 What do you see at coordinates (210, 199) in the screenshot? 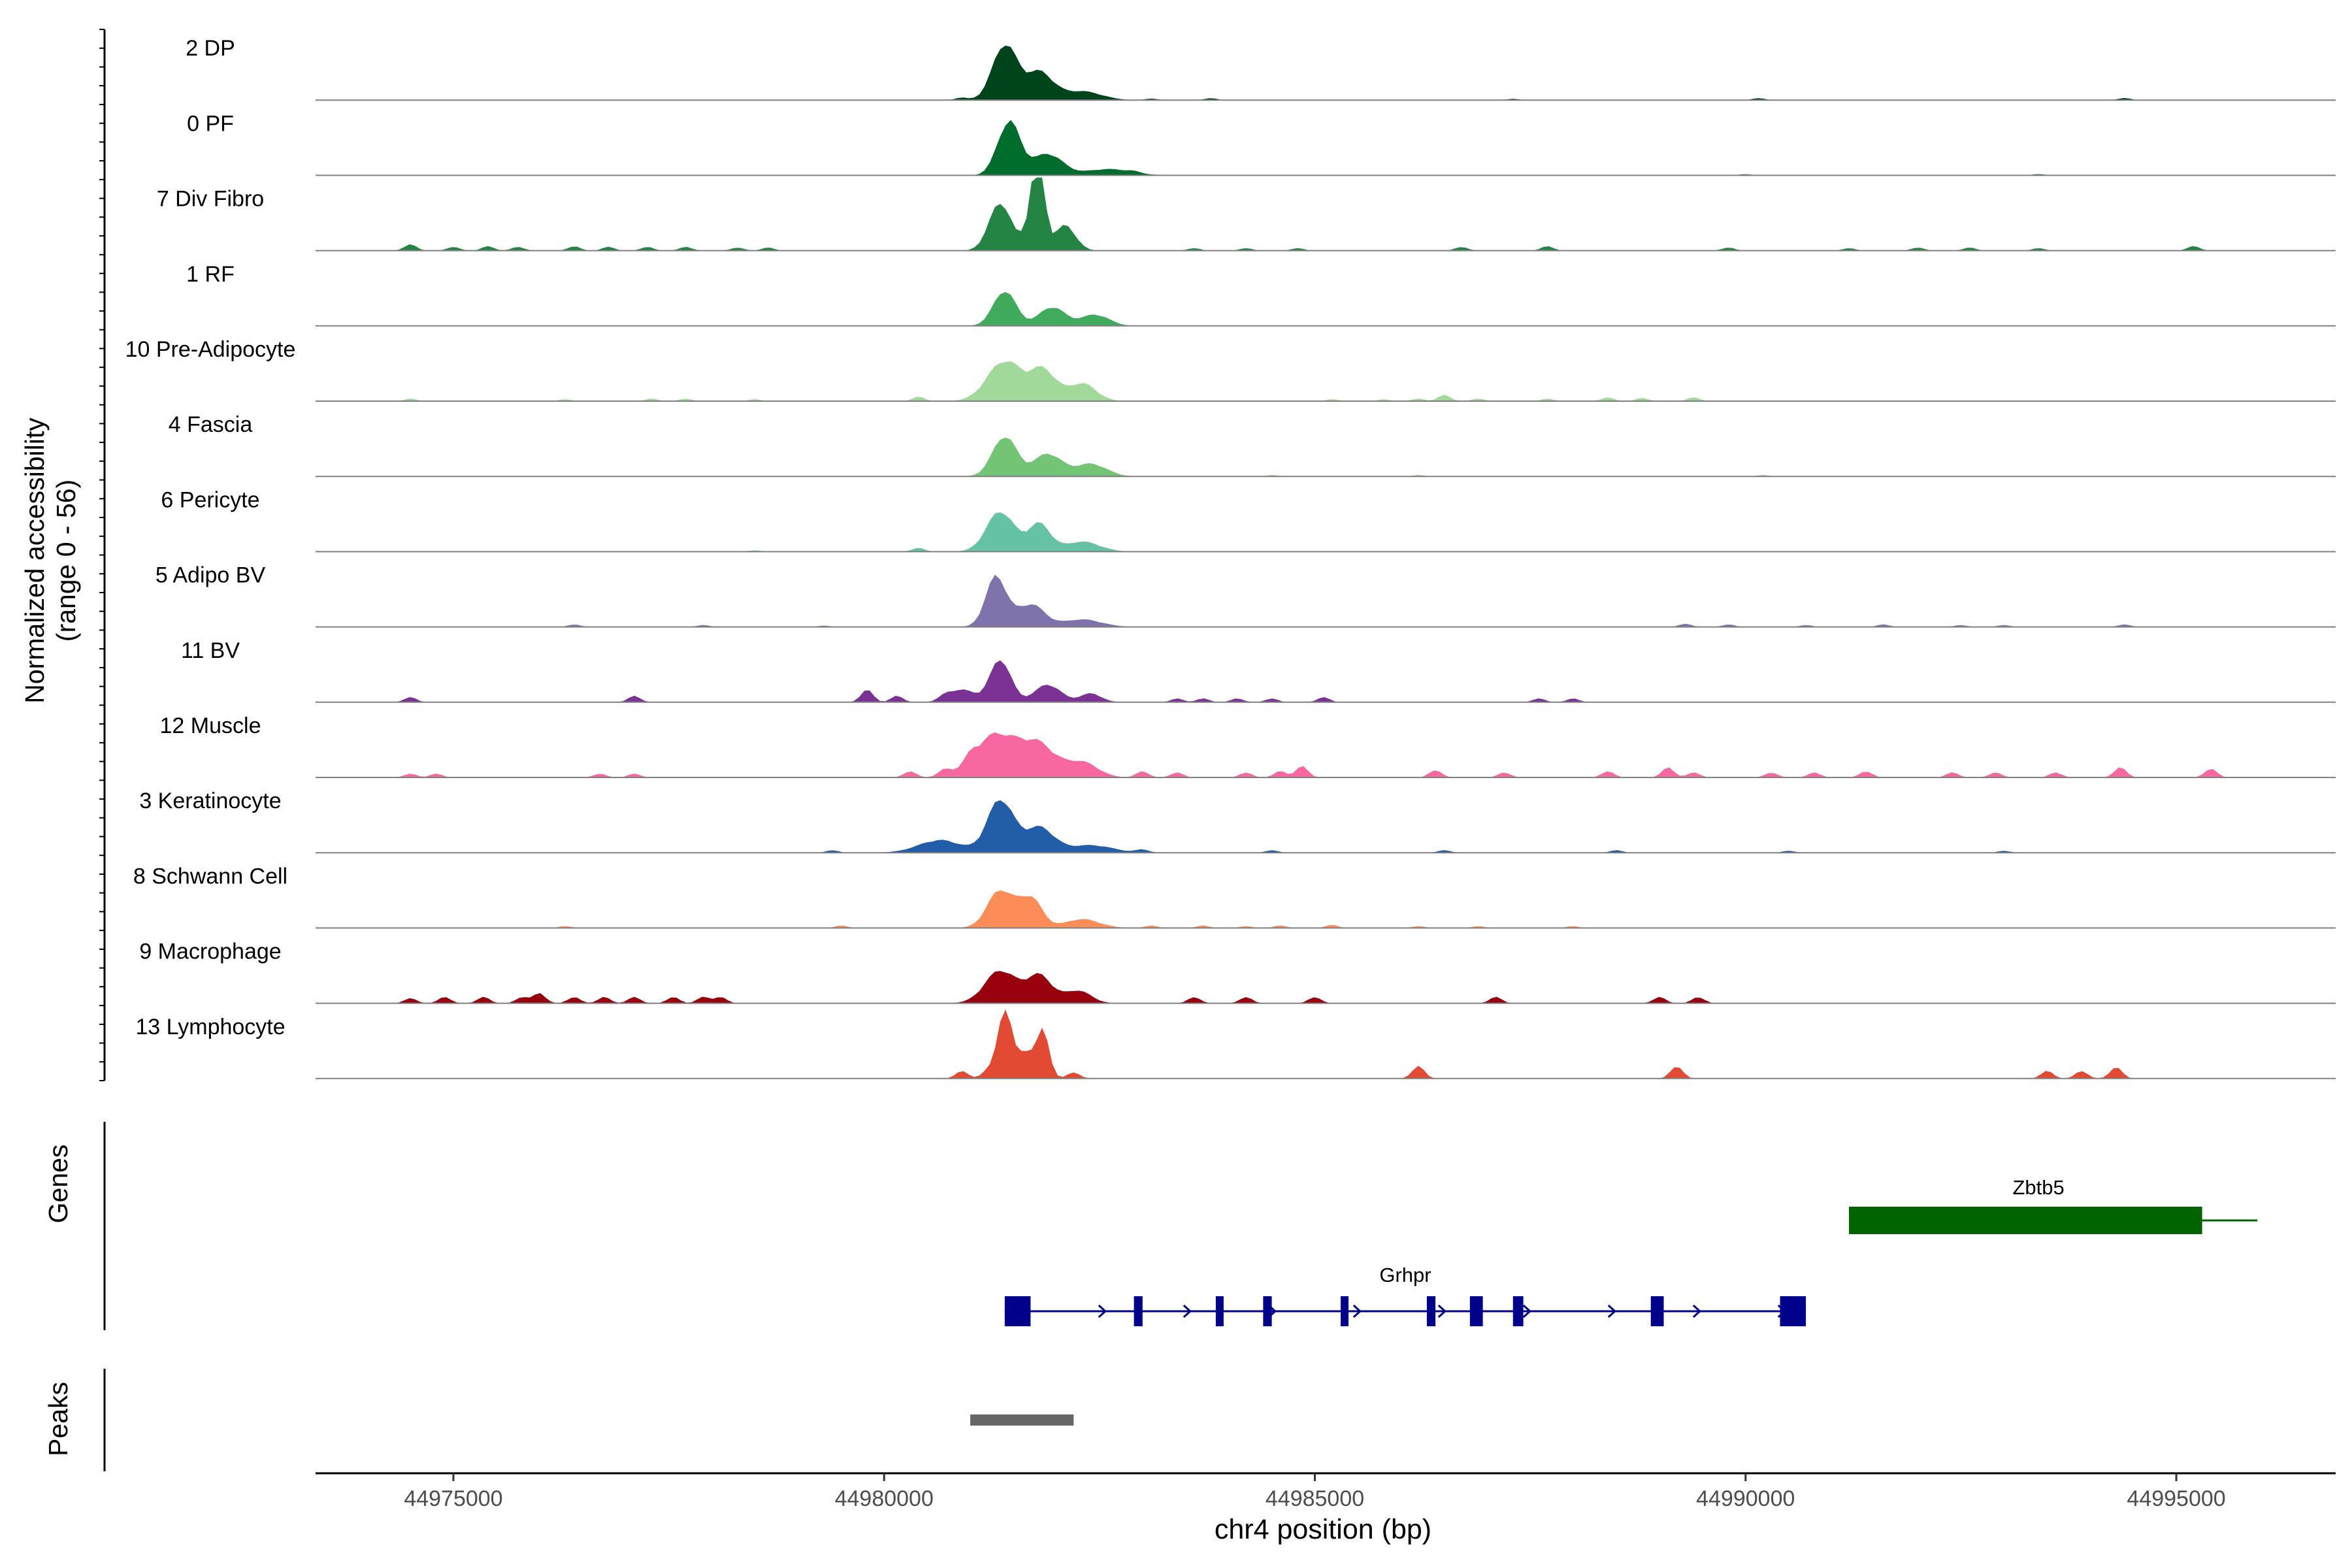
I see `track-label: 7 Div Fibro` at bounding box center [210, 199].